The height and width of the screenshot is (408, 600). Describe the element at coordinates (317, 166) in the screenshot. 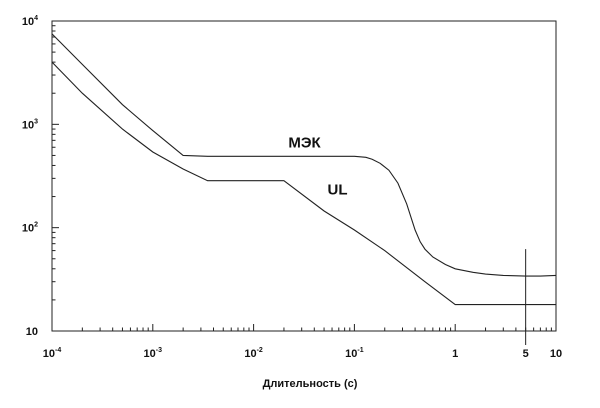

I see `series-labels: МЭК UL` at that location.